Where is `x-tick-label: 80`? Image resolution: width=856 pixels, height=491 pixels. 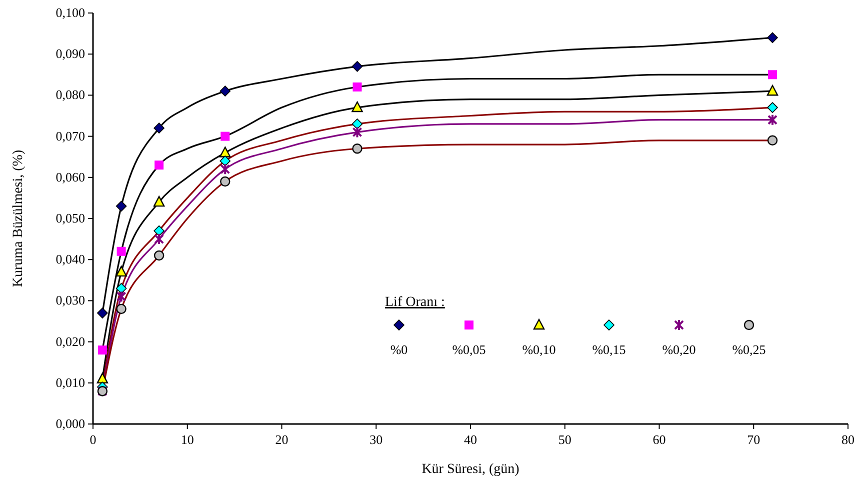 x-tick-label: 80 is located at coordinates (848, 439).